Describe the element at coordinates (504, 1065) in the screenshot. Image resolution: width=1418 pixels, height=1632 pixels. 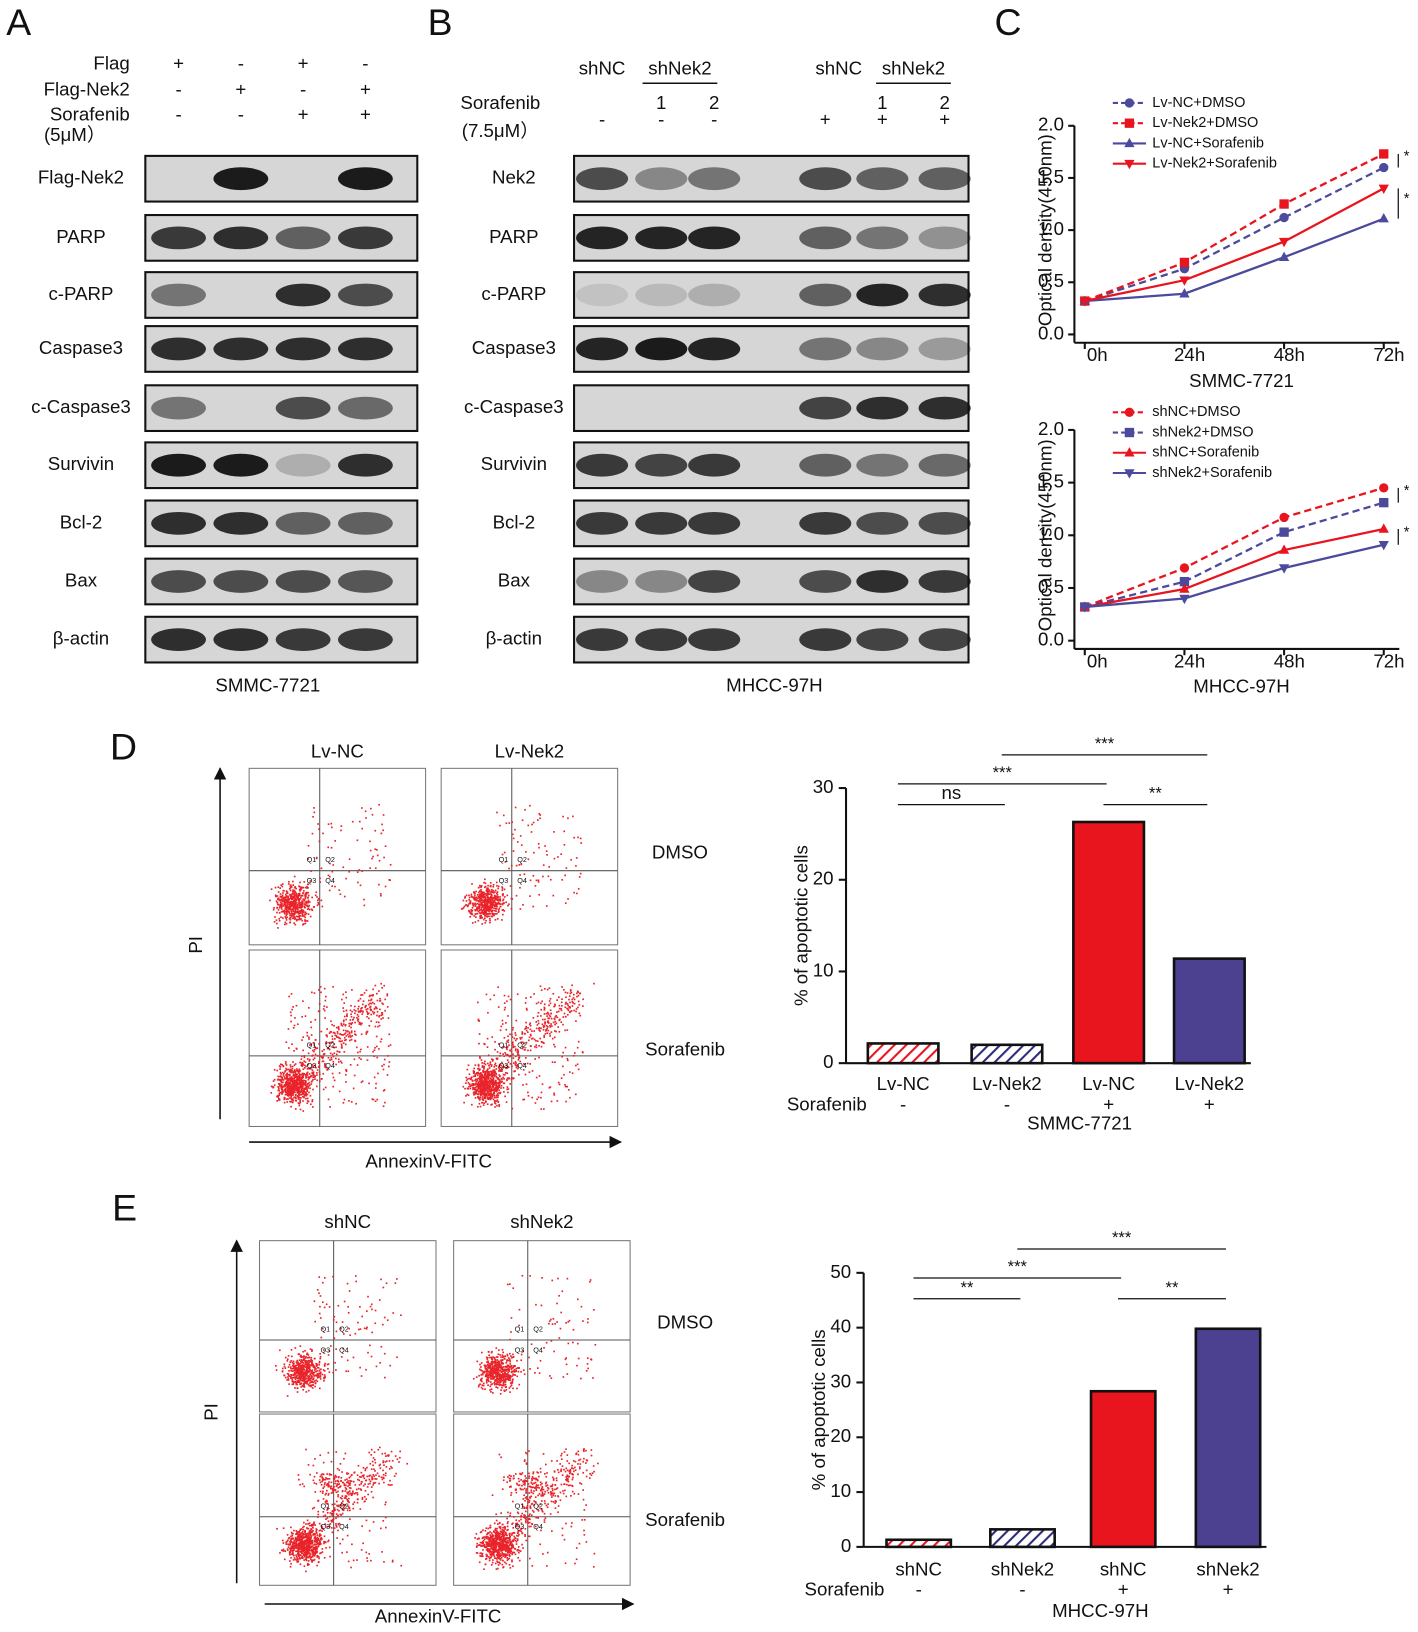
I see `quadrant-label: Q3` at that location.